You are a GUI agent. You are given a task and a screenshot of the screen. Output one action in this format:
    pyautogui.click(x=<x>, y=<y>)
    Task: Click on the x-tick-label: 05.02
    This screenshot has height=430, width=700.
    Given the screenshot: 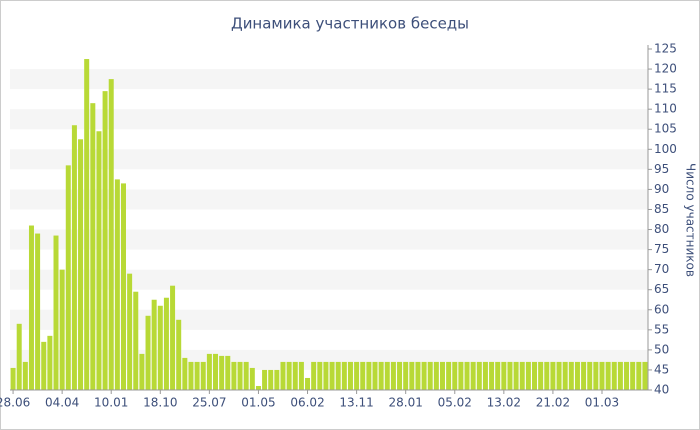 What is the action you would take?
    pyautogui.click(x=455, y=403)
    